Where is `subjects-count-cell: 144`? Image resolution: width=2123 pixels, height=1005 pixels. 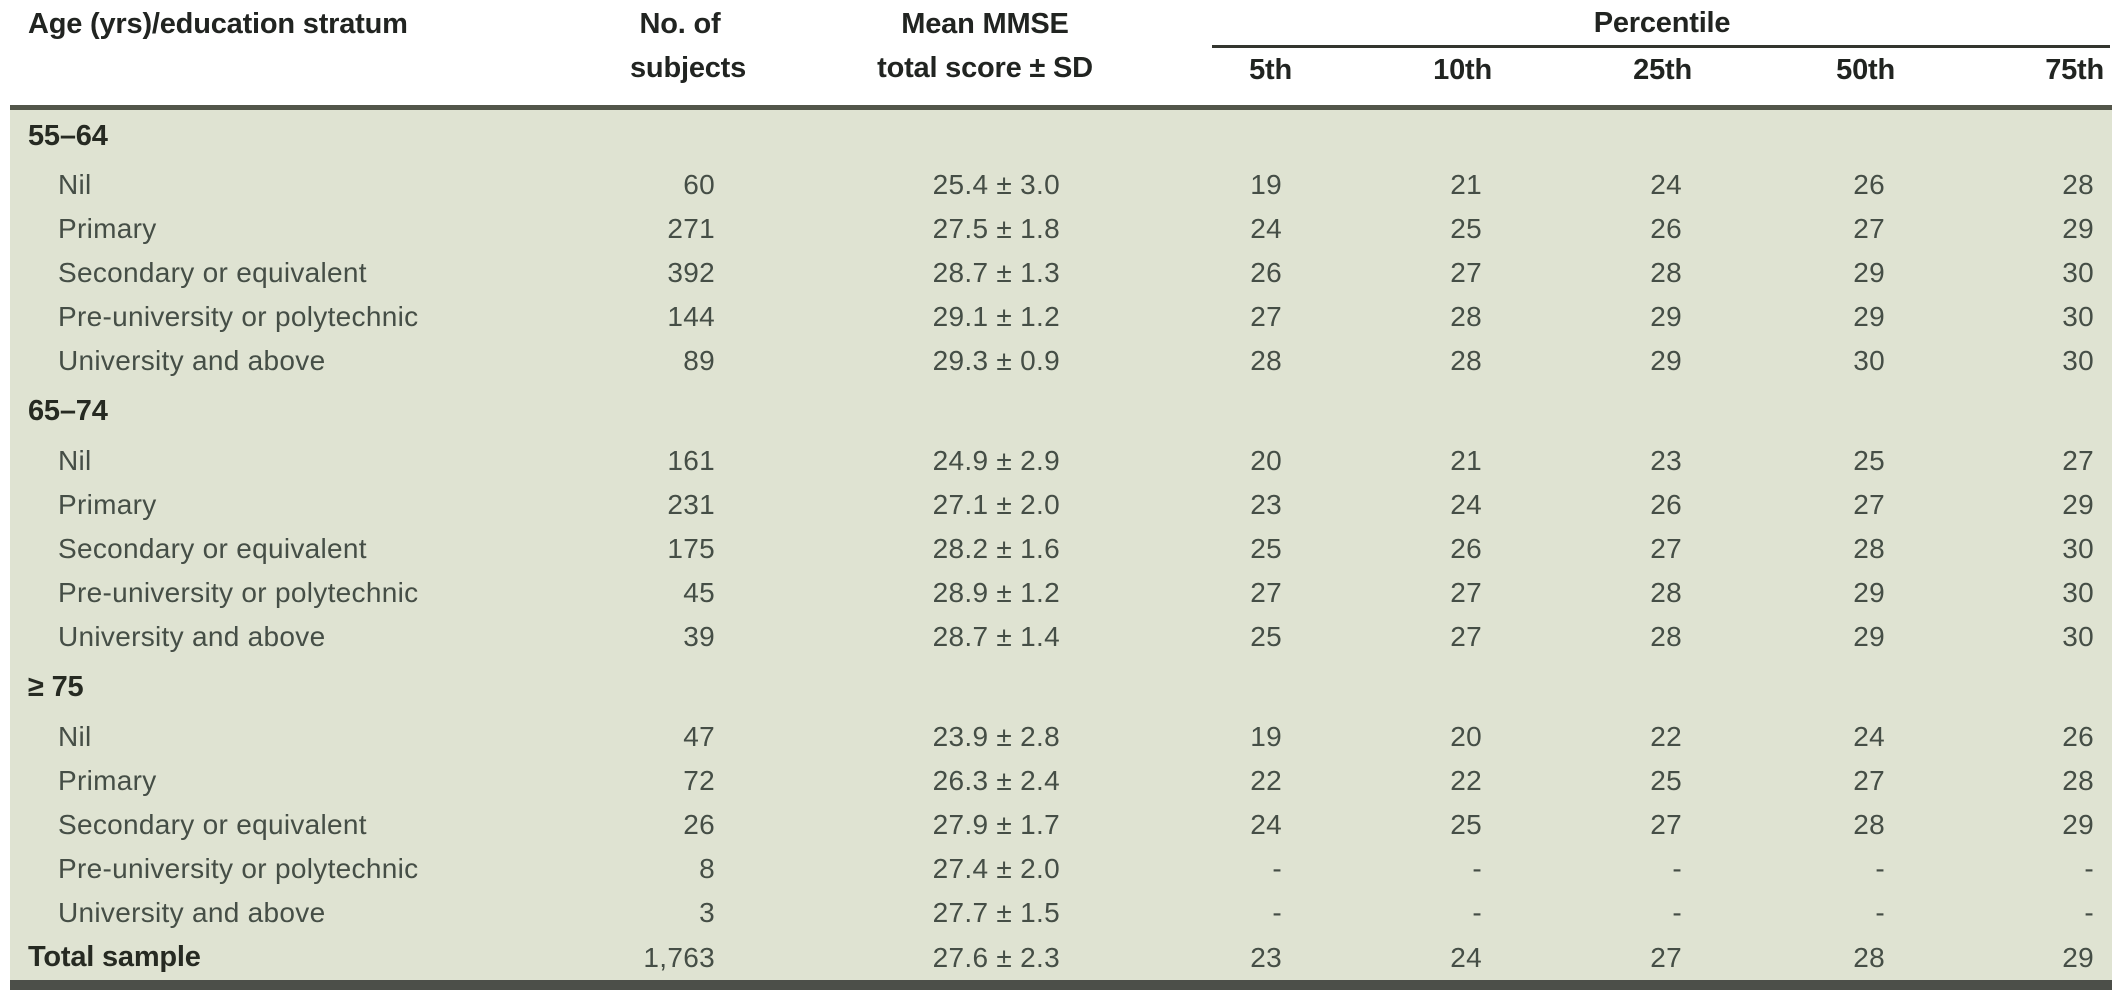
subjects-count-cell: 144 is located at coordinates (691, 316).